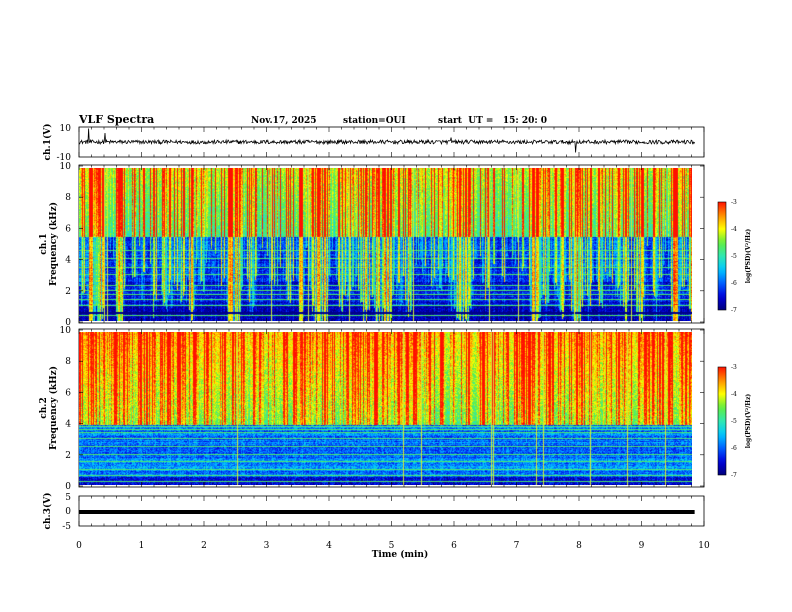 The width and height of the screenshot is (792, 612). Describe the element at coordinates (53, 244) in the screenshot. I see `ch1-spec-ylabel-freq: Frequency (kHz)` at that location.